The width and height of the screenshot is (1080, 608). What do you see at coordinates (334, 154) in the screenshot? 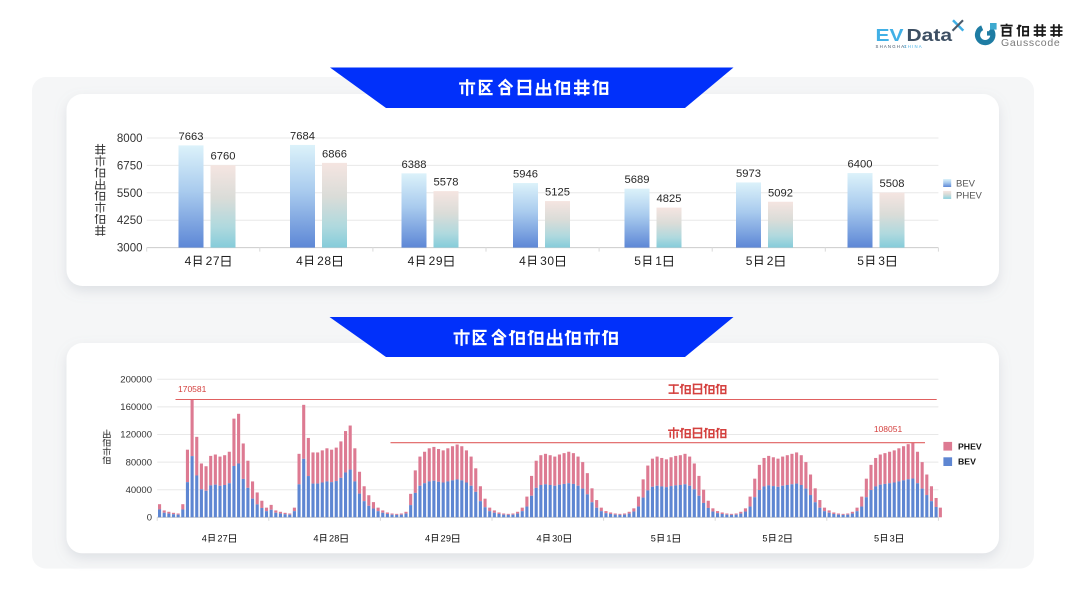
I see `svg-text: 6866` at bounding box center [334, 154].